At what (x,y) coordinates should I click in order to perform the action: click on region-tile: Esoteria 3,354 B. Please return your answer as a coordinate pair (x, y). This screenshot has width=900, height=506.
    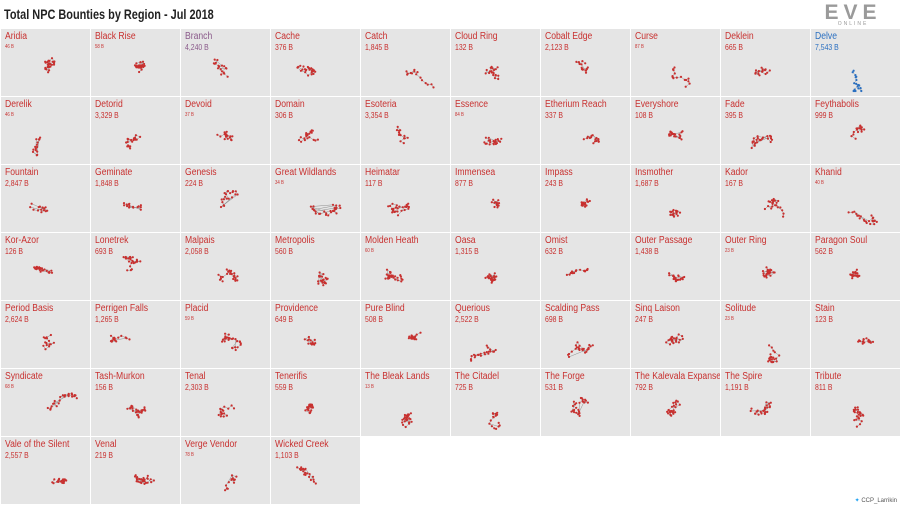
    Looking at the image, I should click on (405, 130).